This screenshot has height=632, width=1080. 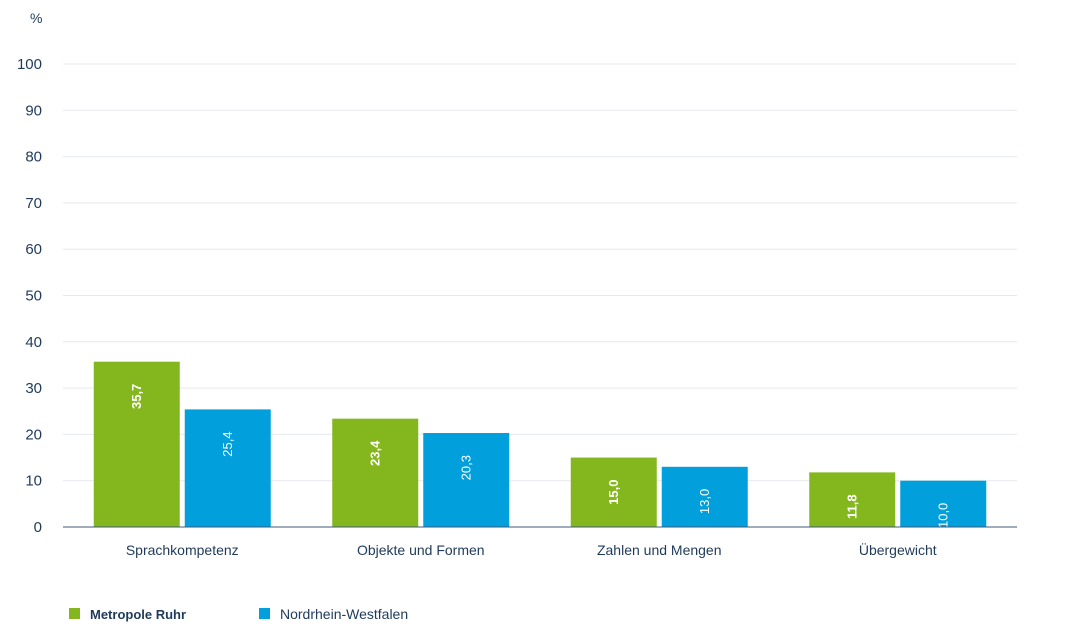 What do you see at coordinates (852, 506) in the screenshot?
I see `data-label: 11,8` at bounding box center [852, 506].